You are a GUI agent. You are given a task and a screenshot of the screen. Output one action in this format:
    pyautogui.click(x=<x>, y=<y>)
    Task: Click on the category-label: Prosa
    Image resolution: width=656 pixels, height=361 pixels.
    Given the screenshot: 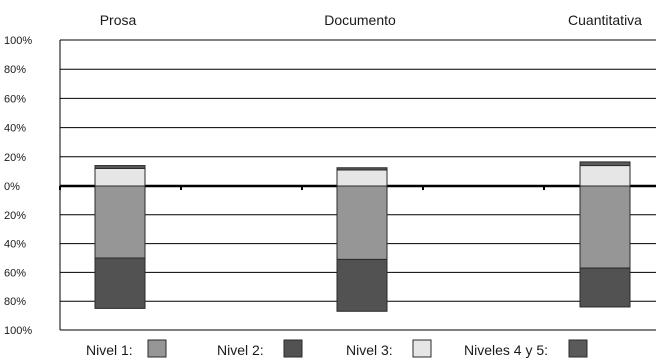 What is the action you would take?
    pyautogui.click(x=118, y=20)
    